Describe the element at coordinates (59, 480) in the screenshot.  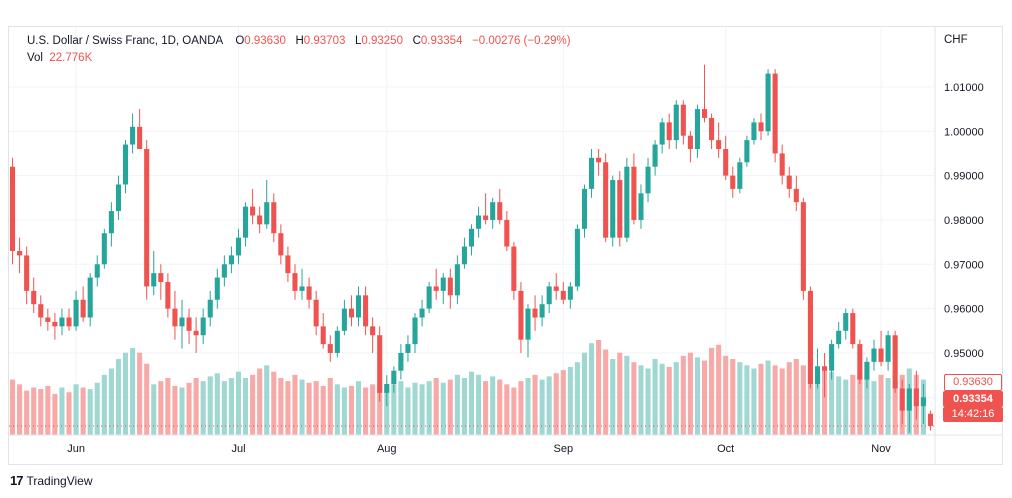
I see `brand-name: TradingView` at that location.